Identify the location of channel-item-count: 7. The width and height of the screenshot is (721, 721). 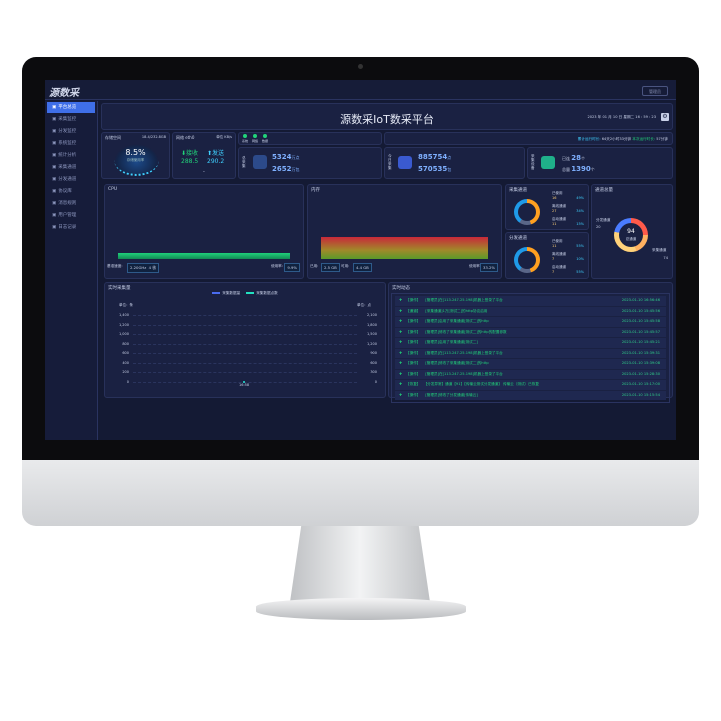
(553, 259).